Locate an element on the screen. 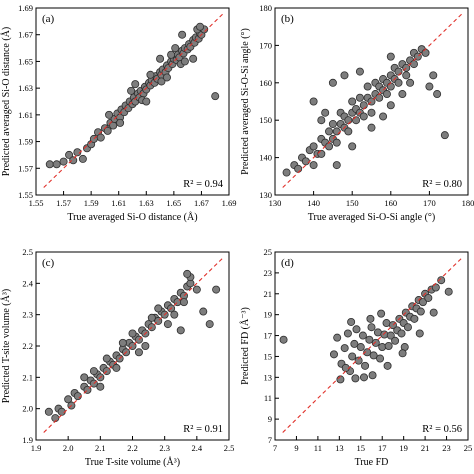 This screenshot has height=474, width=474. x-tick-label: 11 is located at coordinates (318, 448).